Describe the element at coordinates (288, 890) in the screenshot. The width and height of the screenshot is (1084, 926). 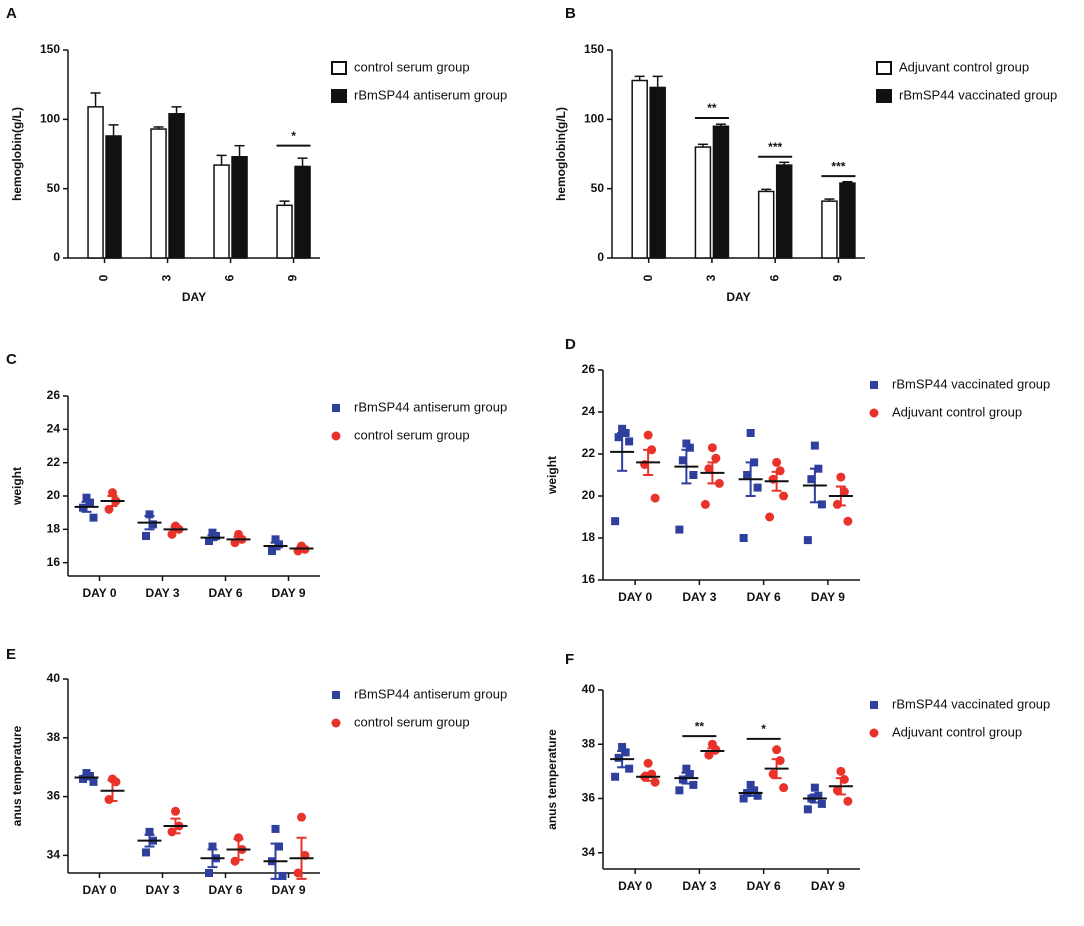
I see `x-tick-label: DAY 9` at that location.